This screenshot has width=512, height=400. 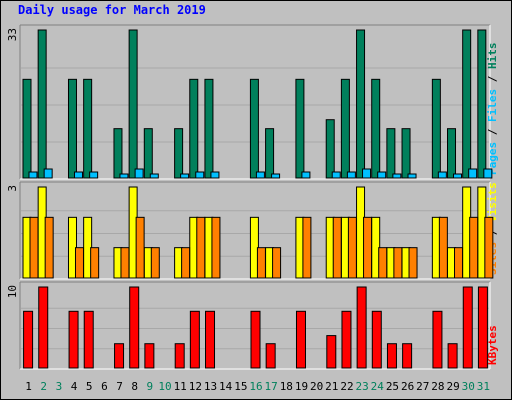 I want to click on panel-1-legend: Pages / Files / Hits, so click(x=492, y=109).